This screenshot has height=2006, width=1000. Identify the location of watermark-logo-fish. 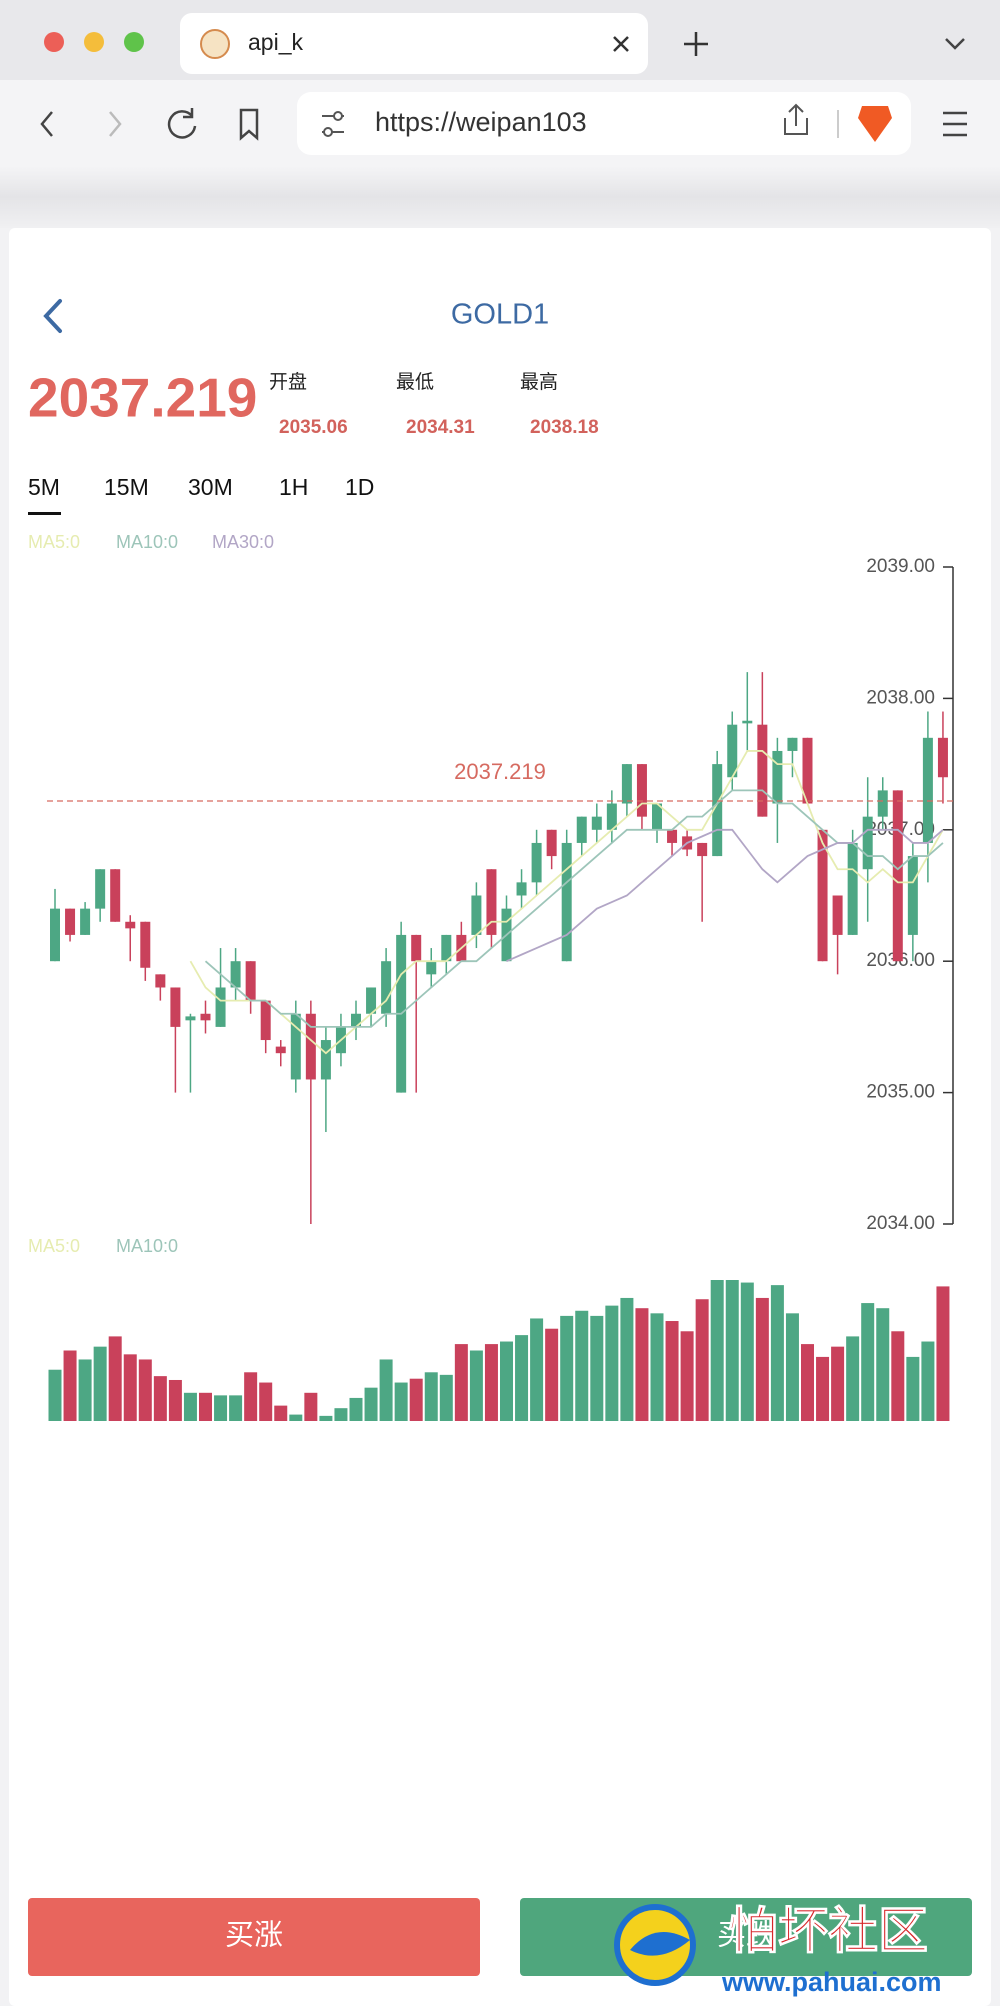
(660, 1944).